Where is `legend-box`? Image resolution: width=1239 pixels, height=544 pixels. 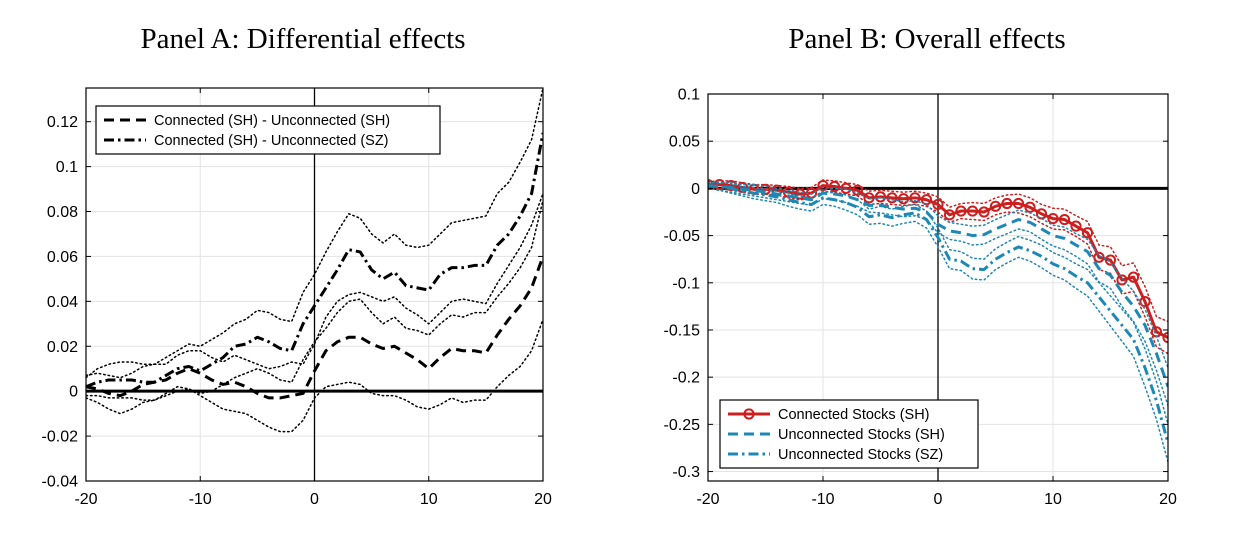
legend-box is located at coordinates (268, 130).